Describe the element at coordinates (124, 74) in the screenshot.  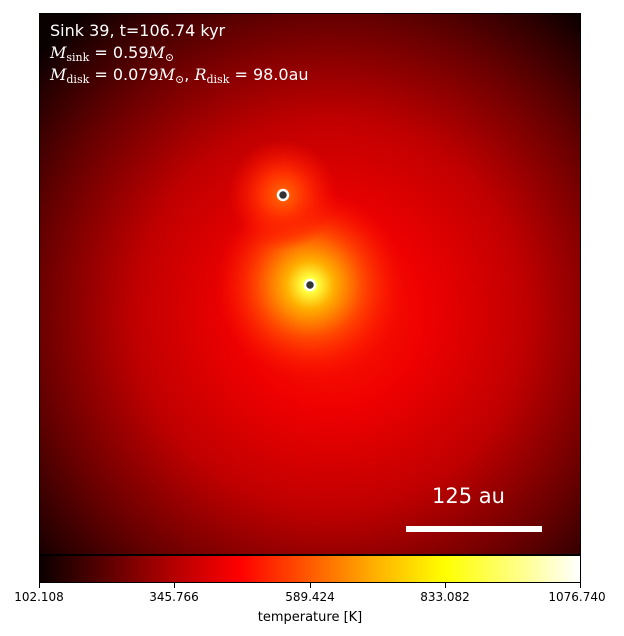
I see `disk-mass-value: = 0.079` at that location.